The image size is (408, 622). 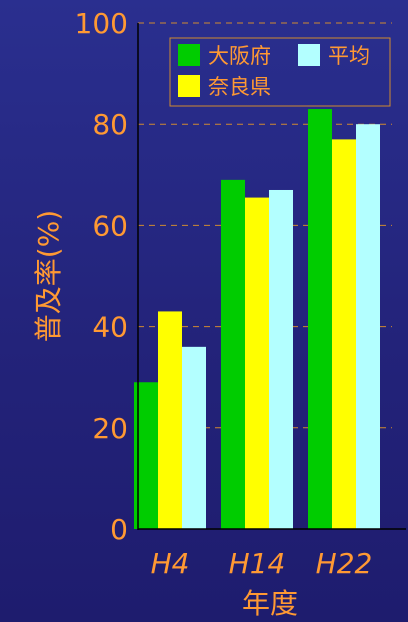 I want to click on legend-label-1: 奈良県, so click(x=239, y=87).